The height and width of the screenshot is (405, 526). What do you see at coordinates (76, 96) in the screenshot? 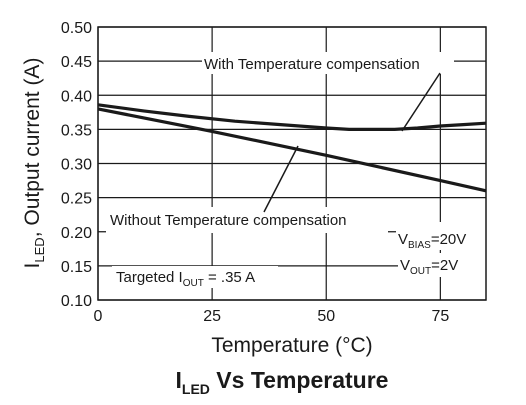
I see `y-tick-label: 0.40` at bounding box center [76, 96].